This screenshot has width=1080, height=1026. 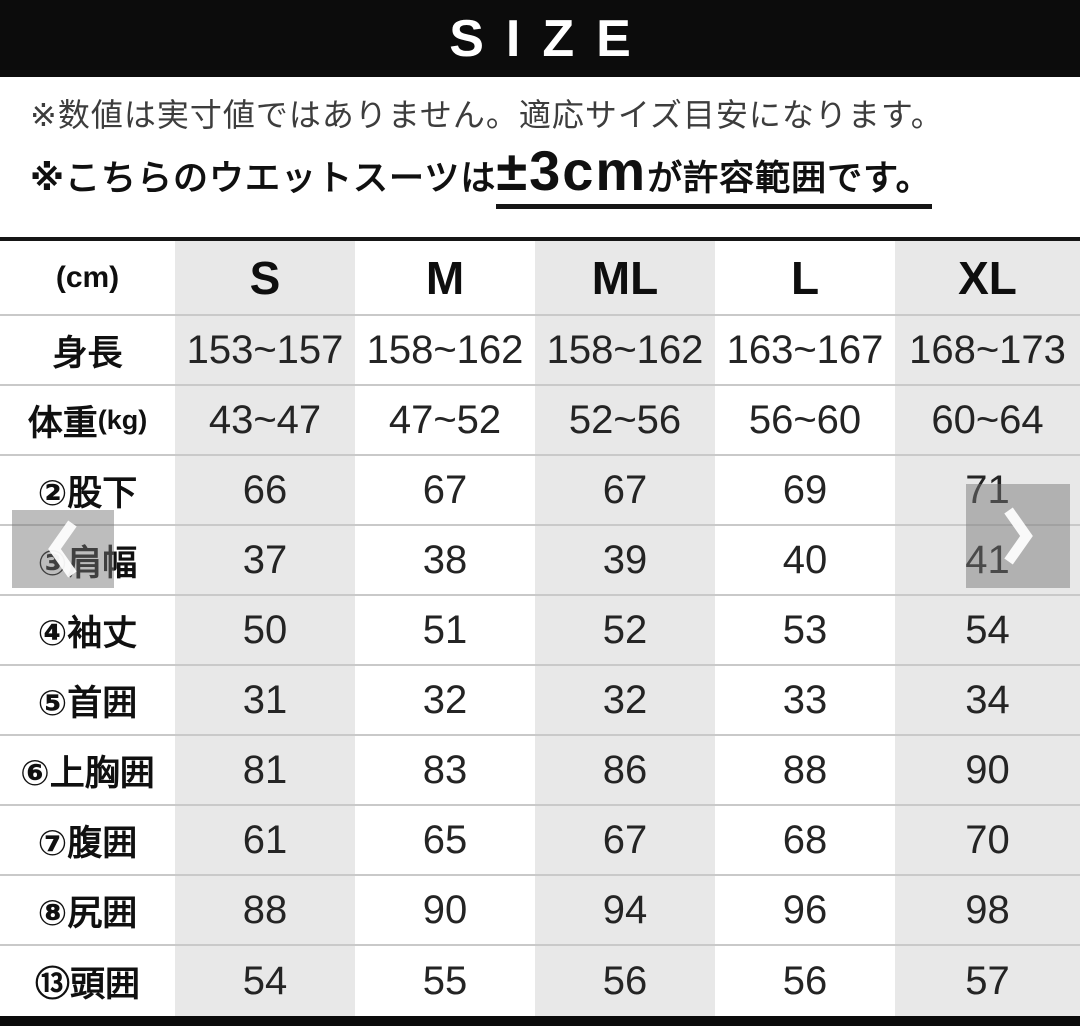 I want to click on table-row: ⑥上胸囲 81 83 86 88 90, so click(x=540, y=771).